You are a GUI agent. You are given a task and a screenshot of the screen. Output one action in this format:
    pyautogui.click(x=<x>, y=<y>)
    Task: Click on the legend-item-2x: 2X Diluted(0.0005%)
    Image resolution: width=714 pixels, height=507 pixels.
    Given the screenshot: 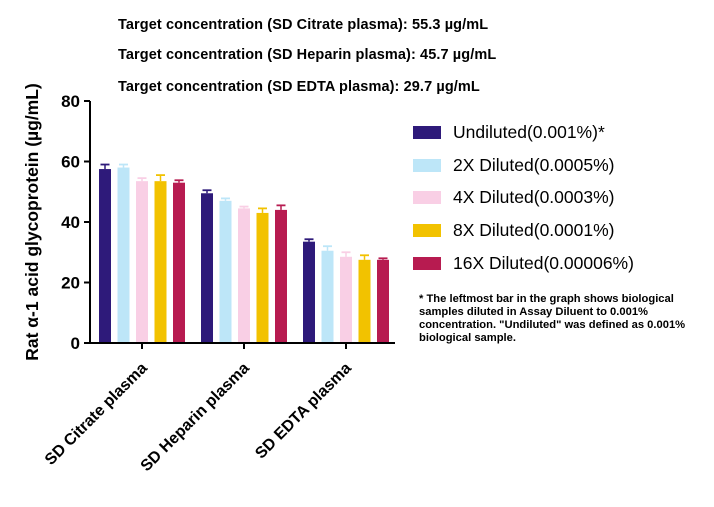 What is the action you would take?
    pyautogui.click(x=523, y=165)
    